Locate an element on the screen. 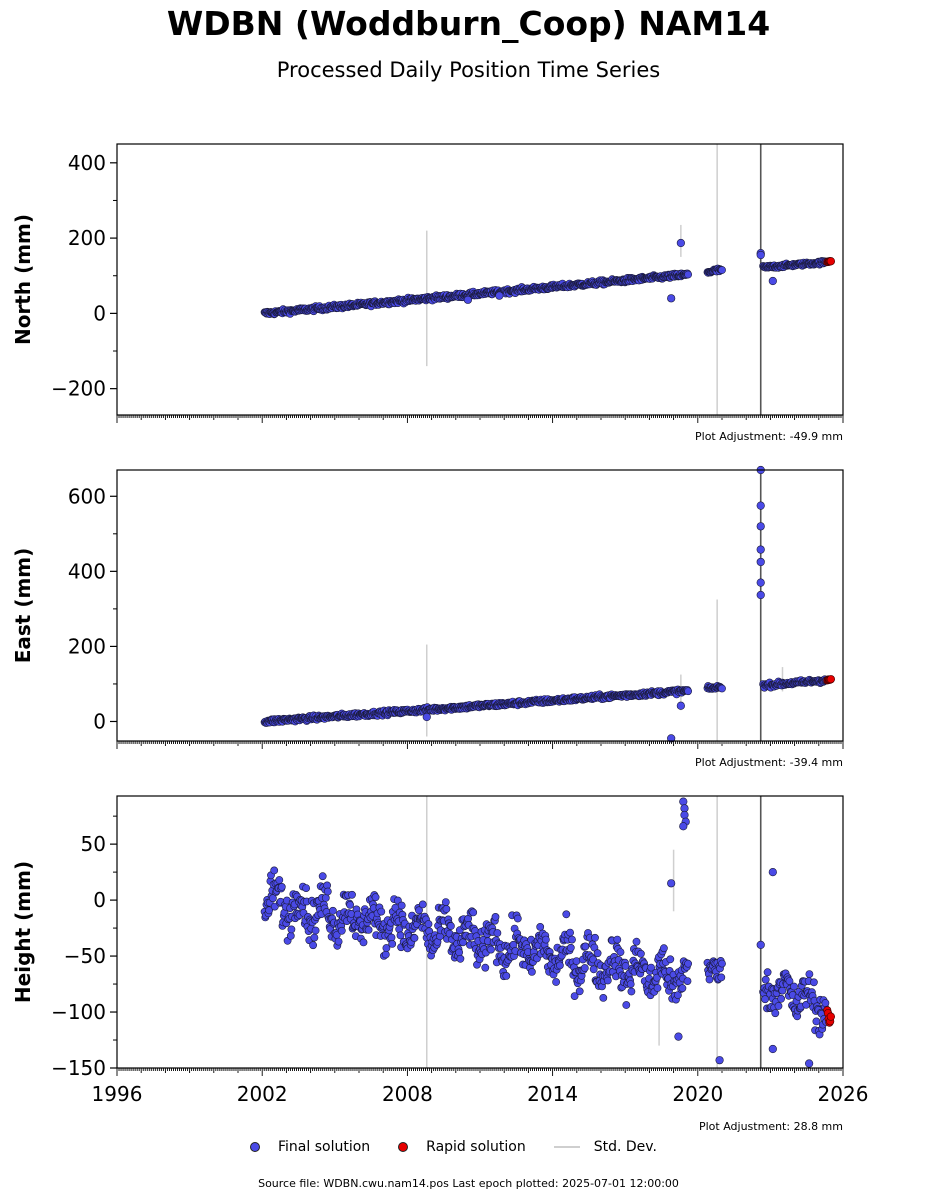  height-ytick-label: −50 is located at coordinates (85, 956).